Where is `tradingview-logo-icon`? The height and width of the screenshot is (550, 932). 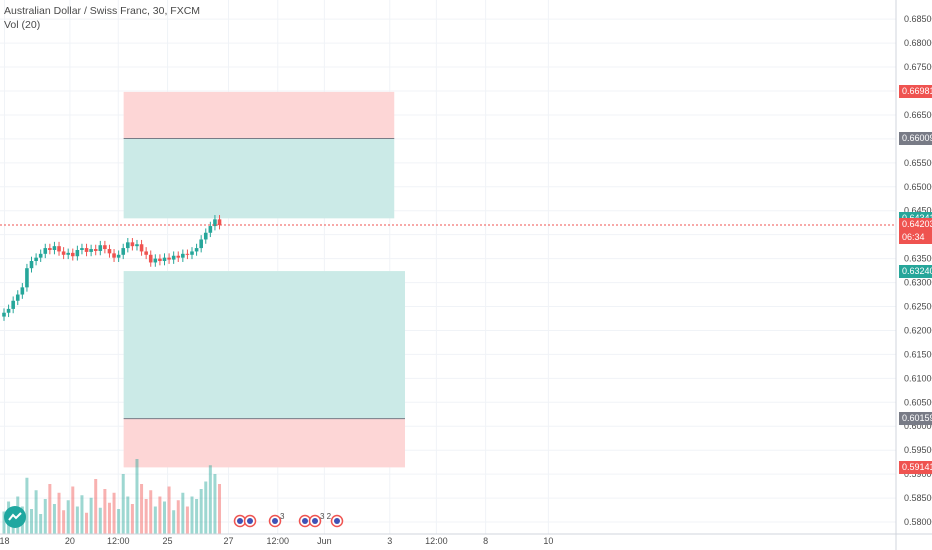
tradingview-logo-icon is located at coordinates (15, 517).